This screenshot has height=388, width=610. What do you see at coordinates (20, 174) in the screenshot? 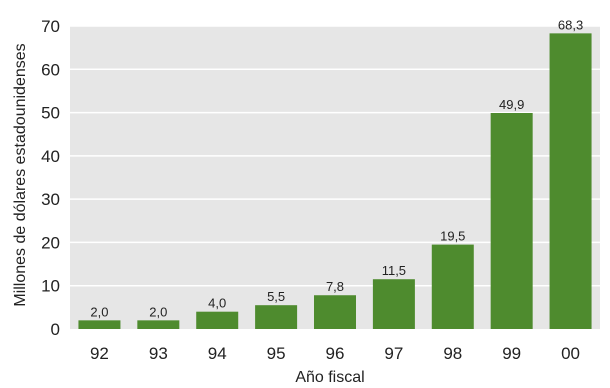
I see `y-axis-title: Millones de dólares estadounidenses` at bounding box center [20, 174].